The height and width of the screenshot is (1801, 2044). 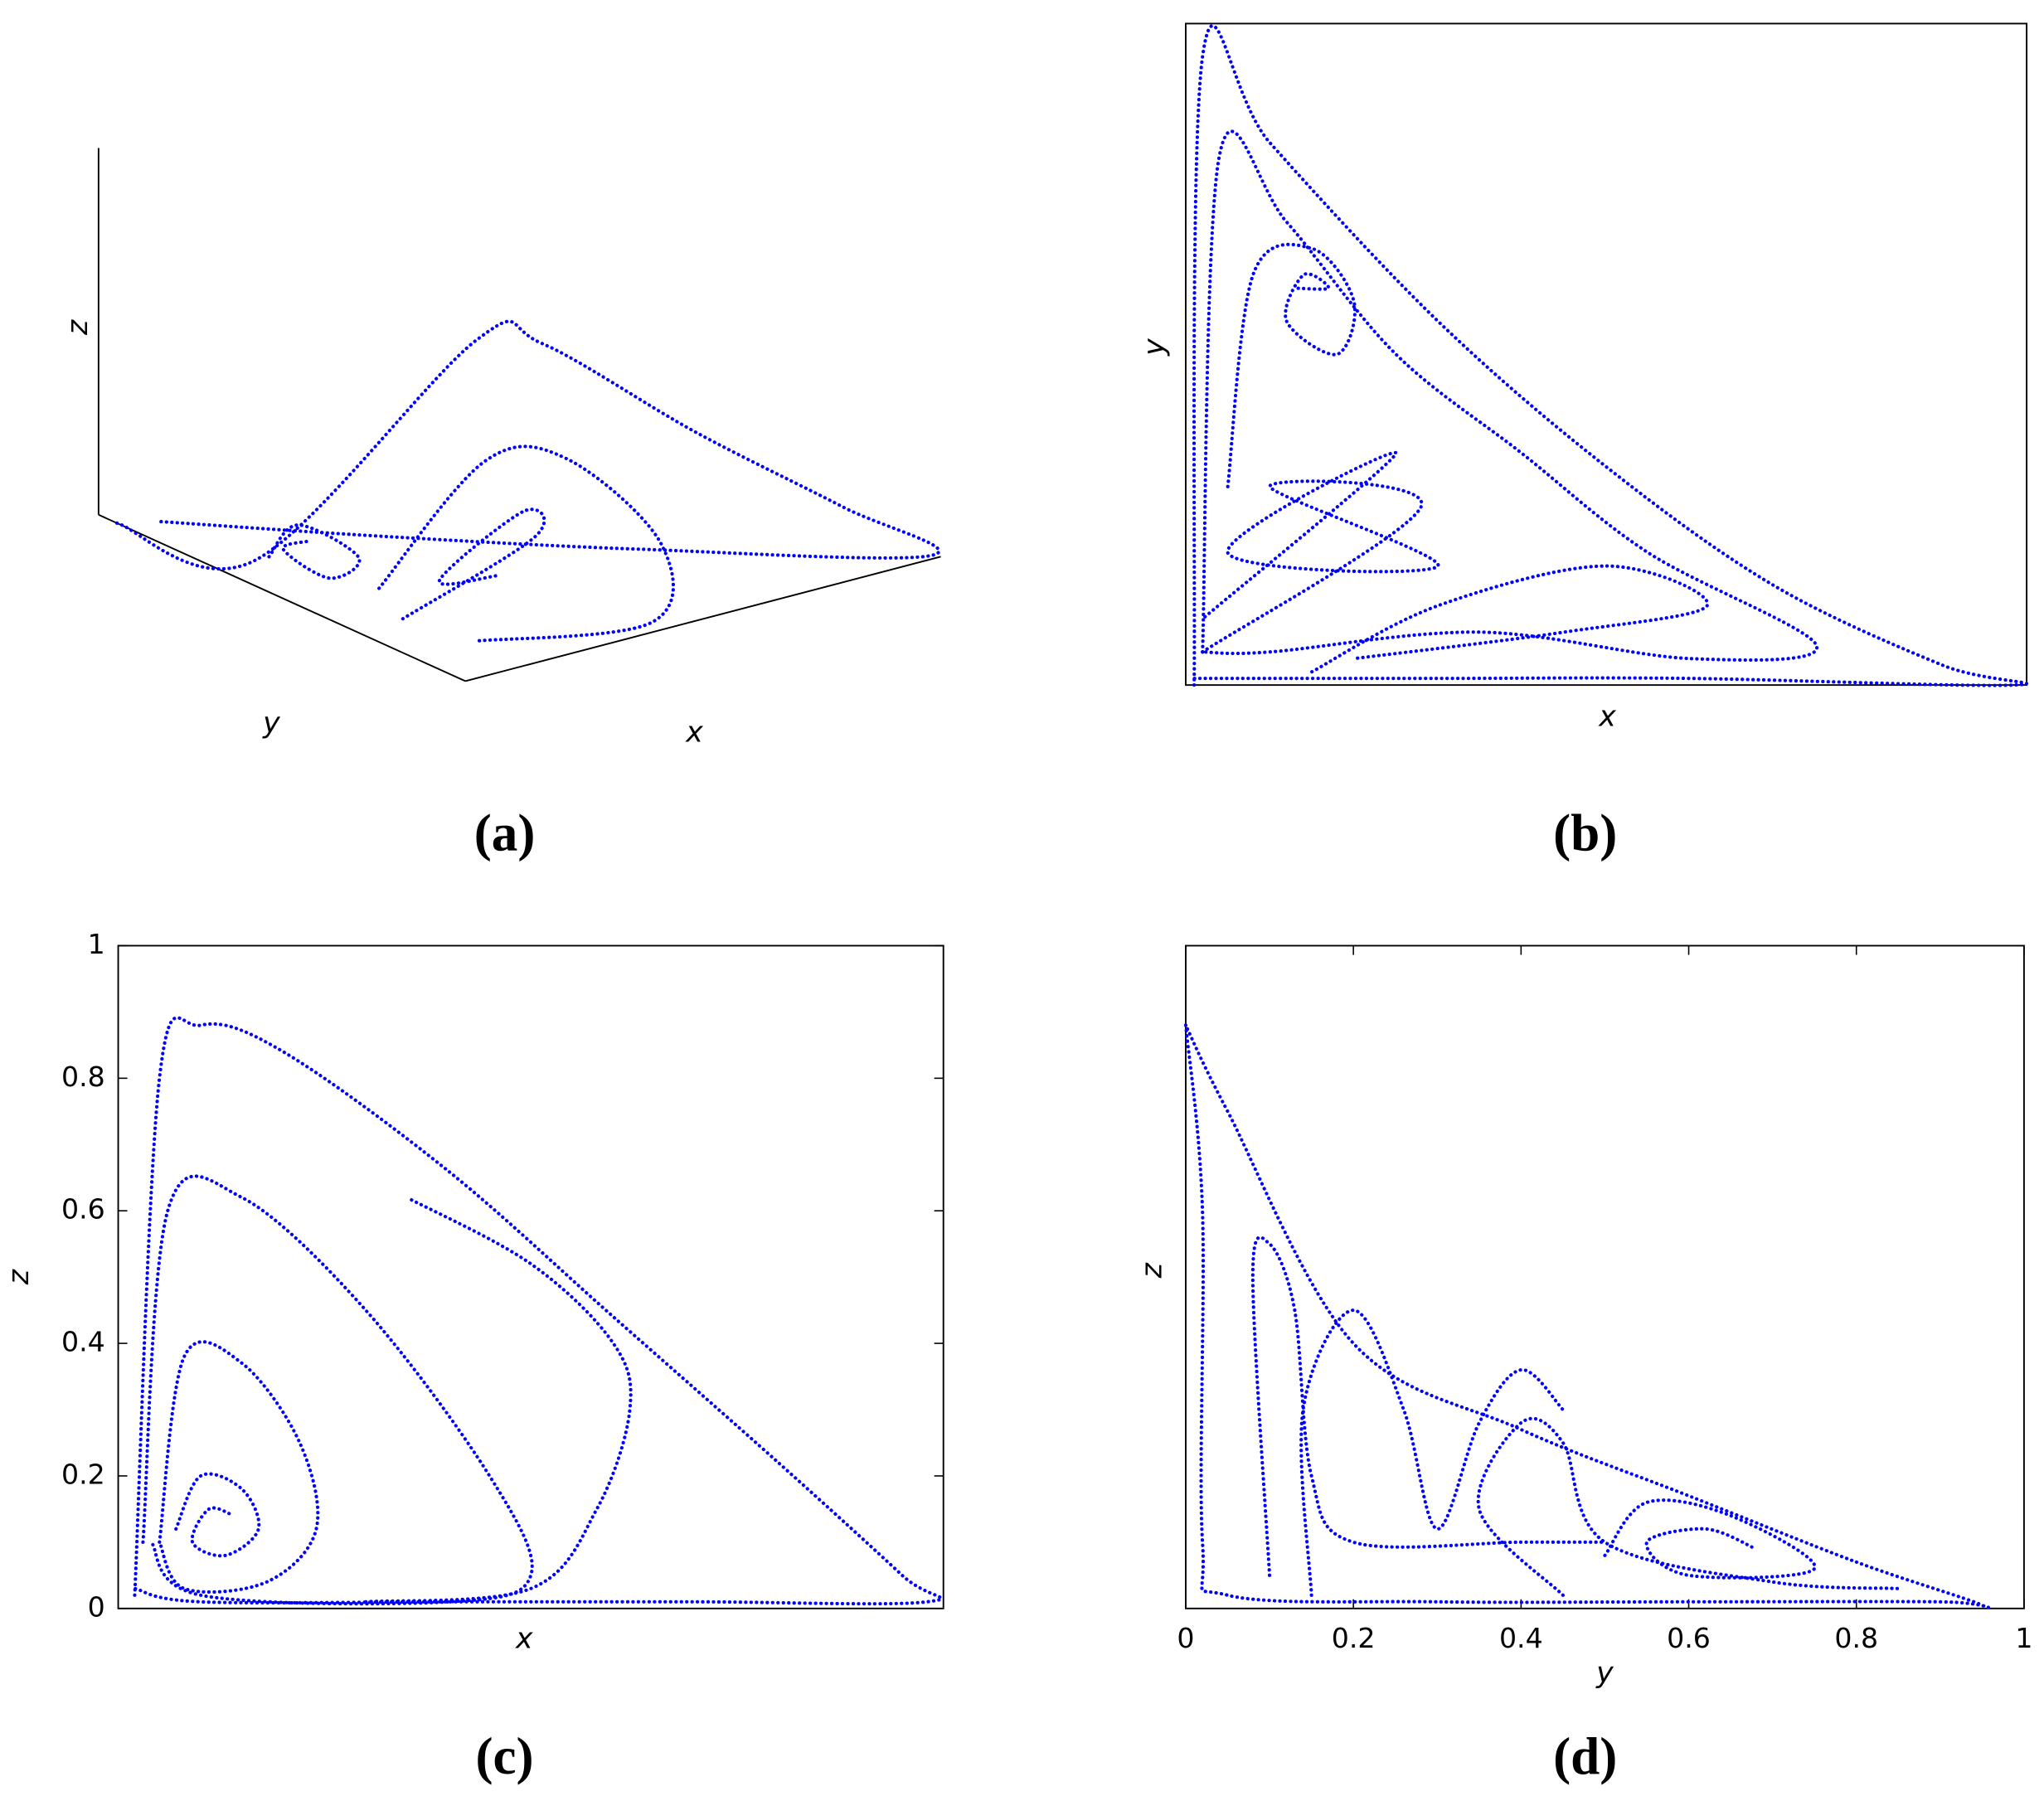 I want to click on y-tick-label: 0.4, so click(x=83, y=1342).